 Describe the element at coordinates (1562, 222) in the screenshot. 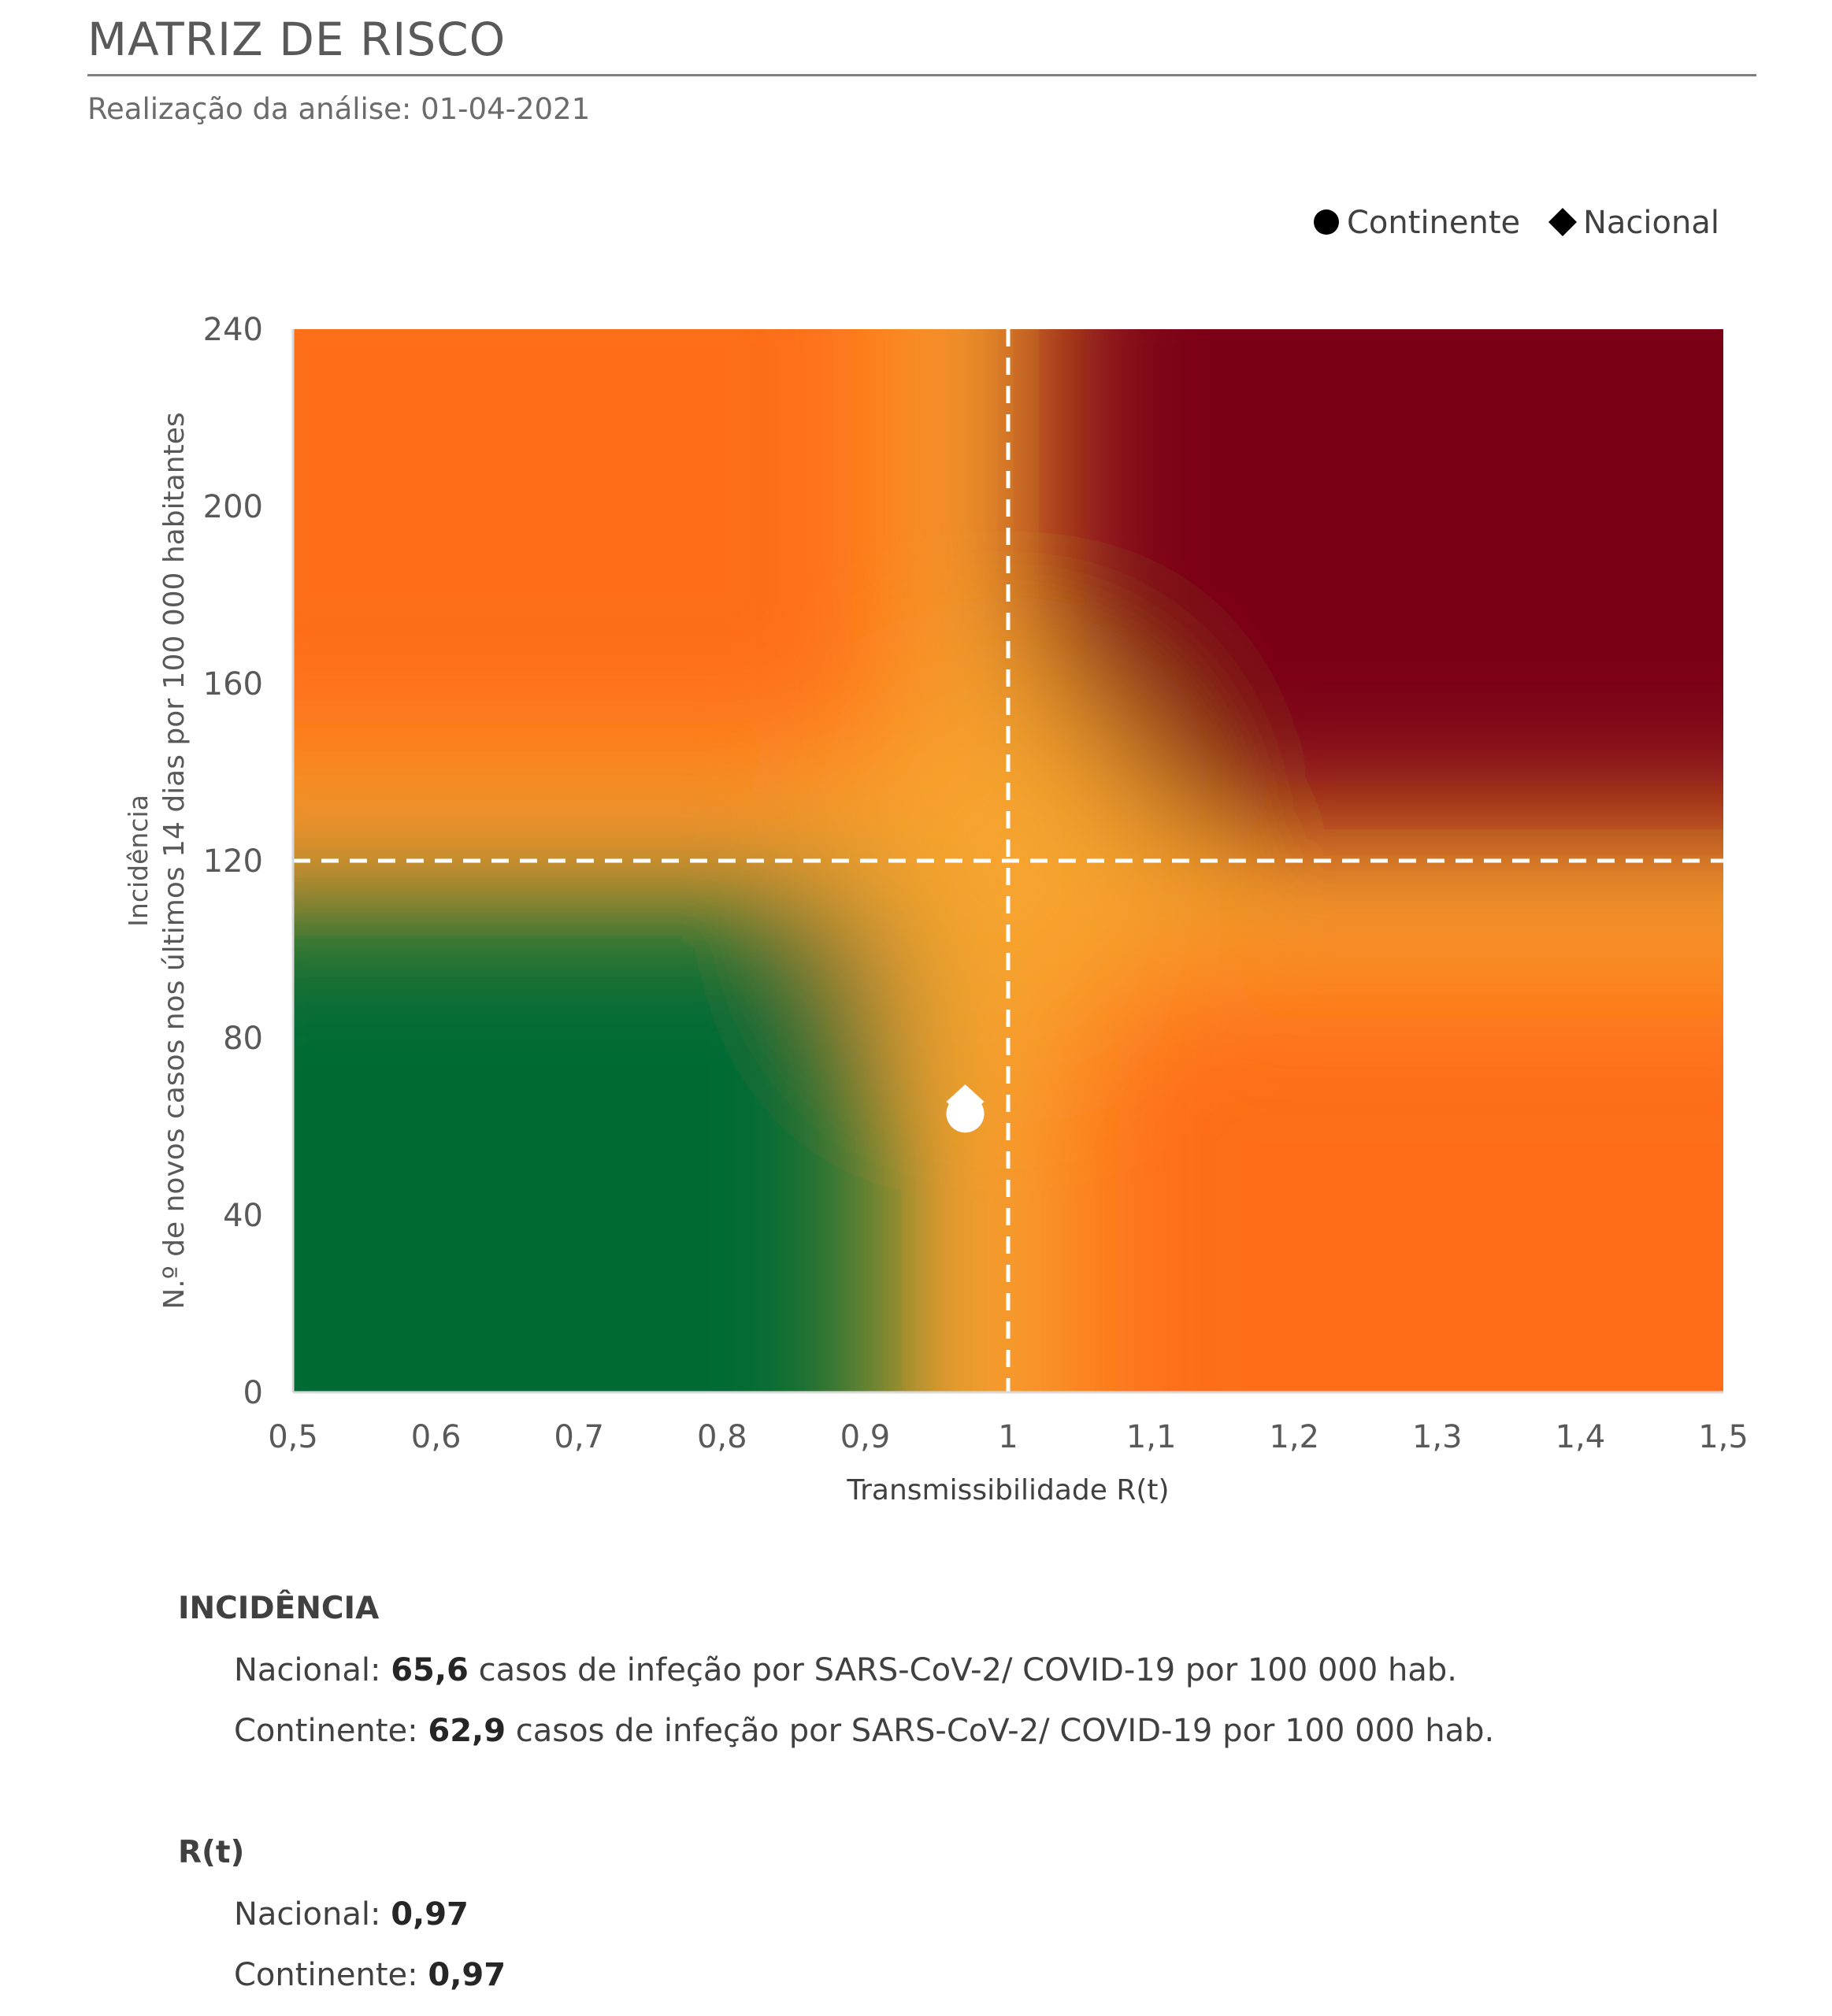

I see `legend-marker-nacional` at that location.